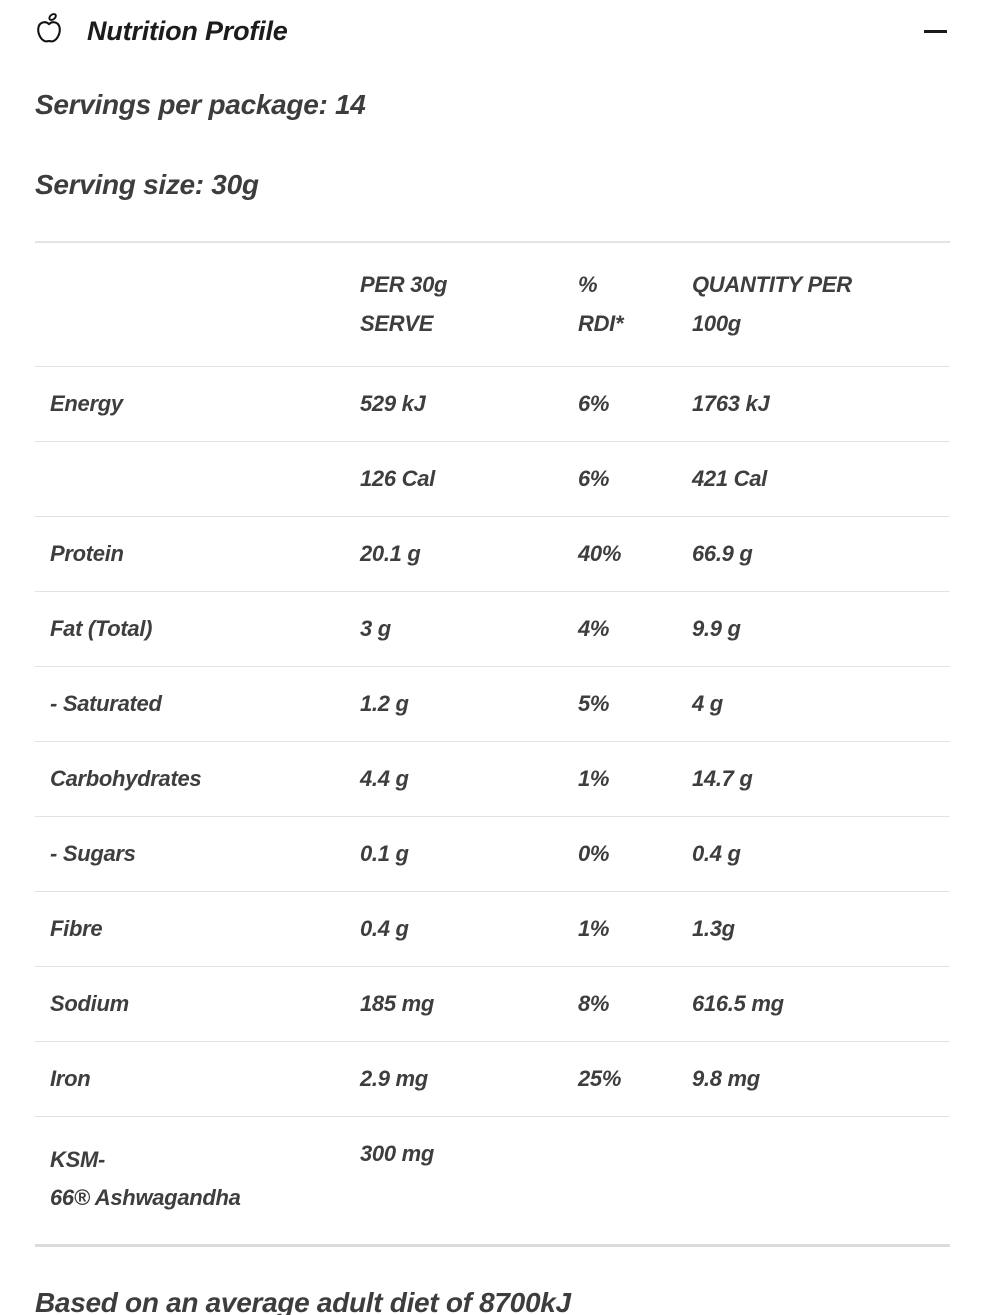 Image resolution: width=986 pixels, height=1315 pixels. Describe the element at coordinates (635, 1181) in the screenshot. I see `rdi-value` at that location.